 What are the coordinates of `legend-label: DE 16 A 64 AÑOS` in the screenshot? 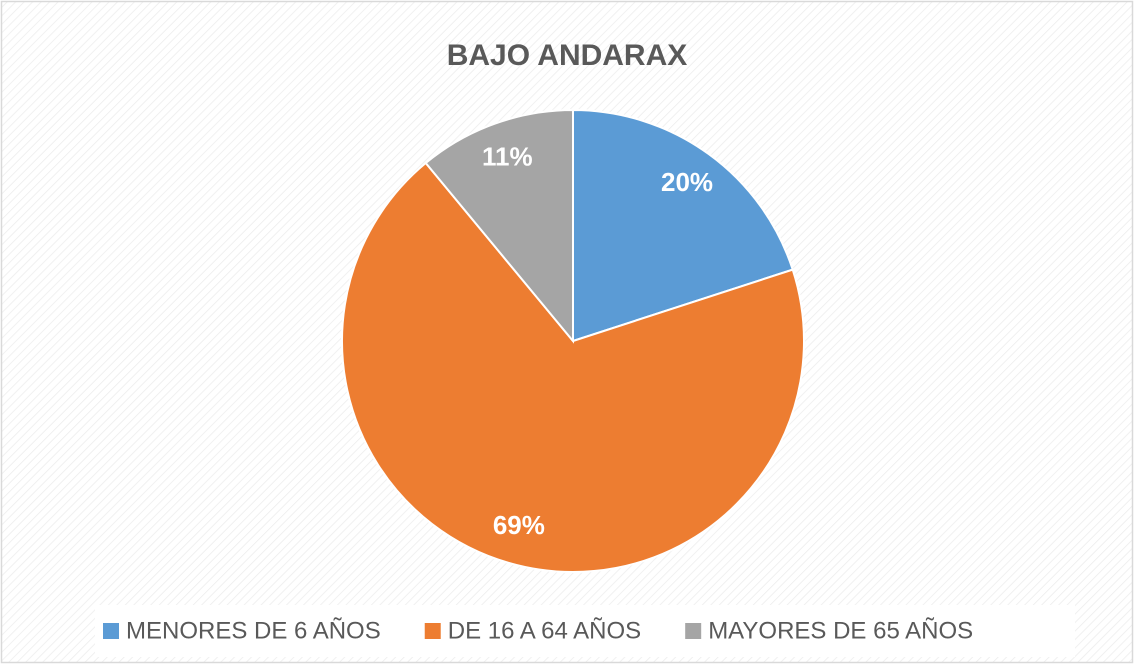 It's located at (544, 630).